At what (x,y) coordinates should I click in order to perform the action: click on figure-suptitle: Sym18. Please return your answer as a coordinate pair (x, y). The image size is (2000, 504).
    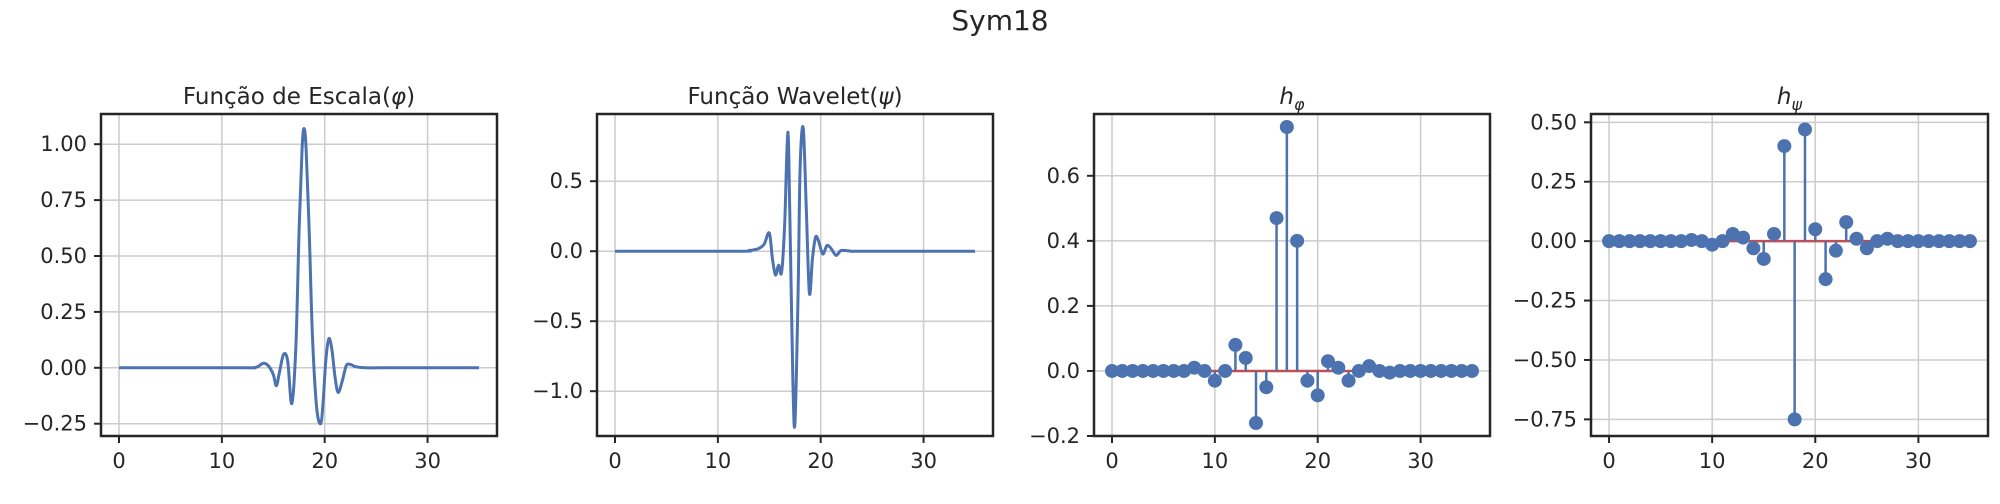
    Looking at the image, I should click on (1000, 20).